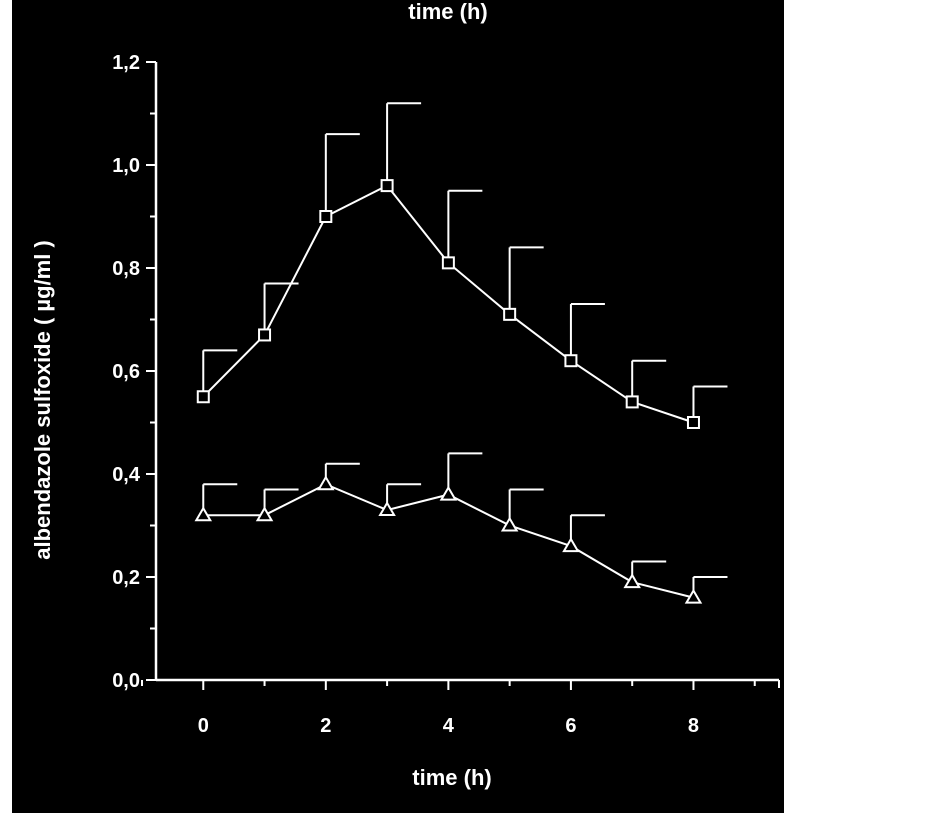 This screenshot has height=837, width=940. Describe the element at coordinates (447, 12) in the screenshot. I see `top-caption: time (h)` at that location.